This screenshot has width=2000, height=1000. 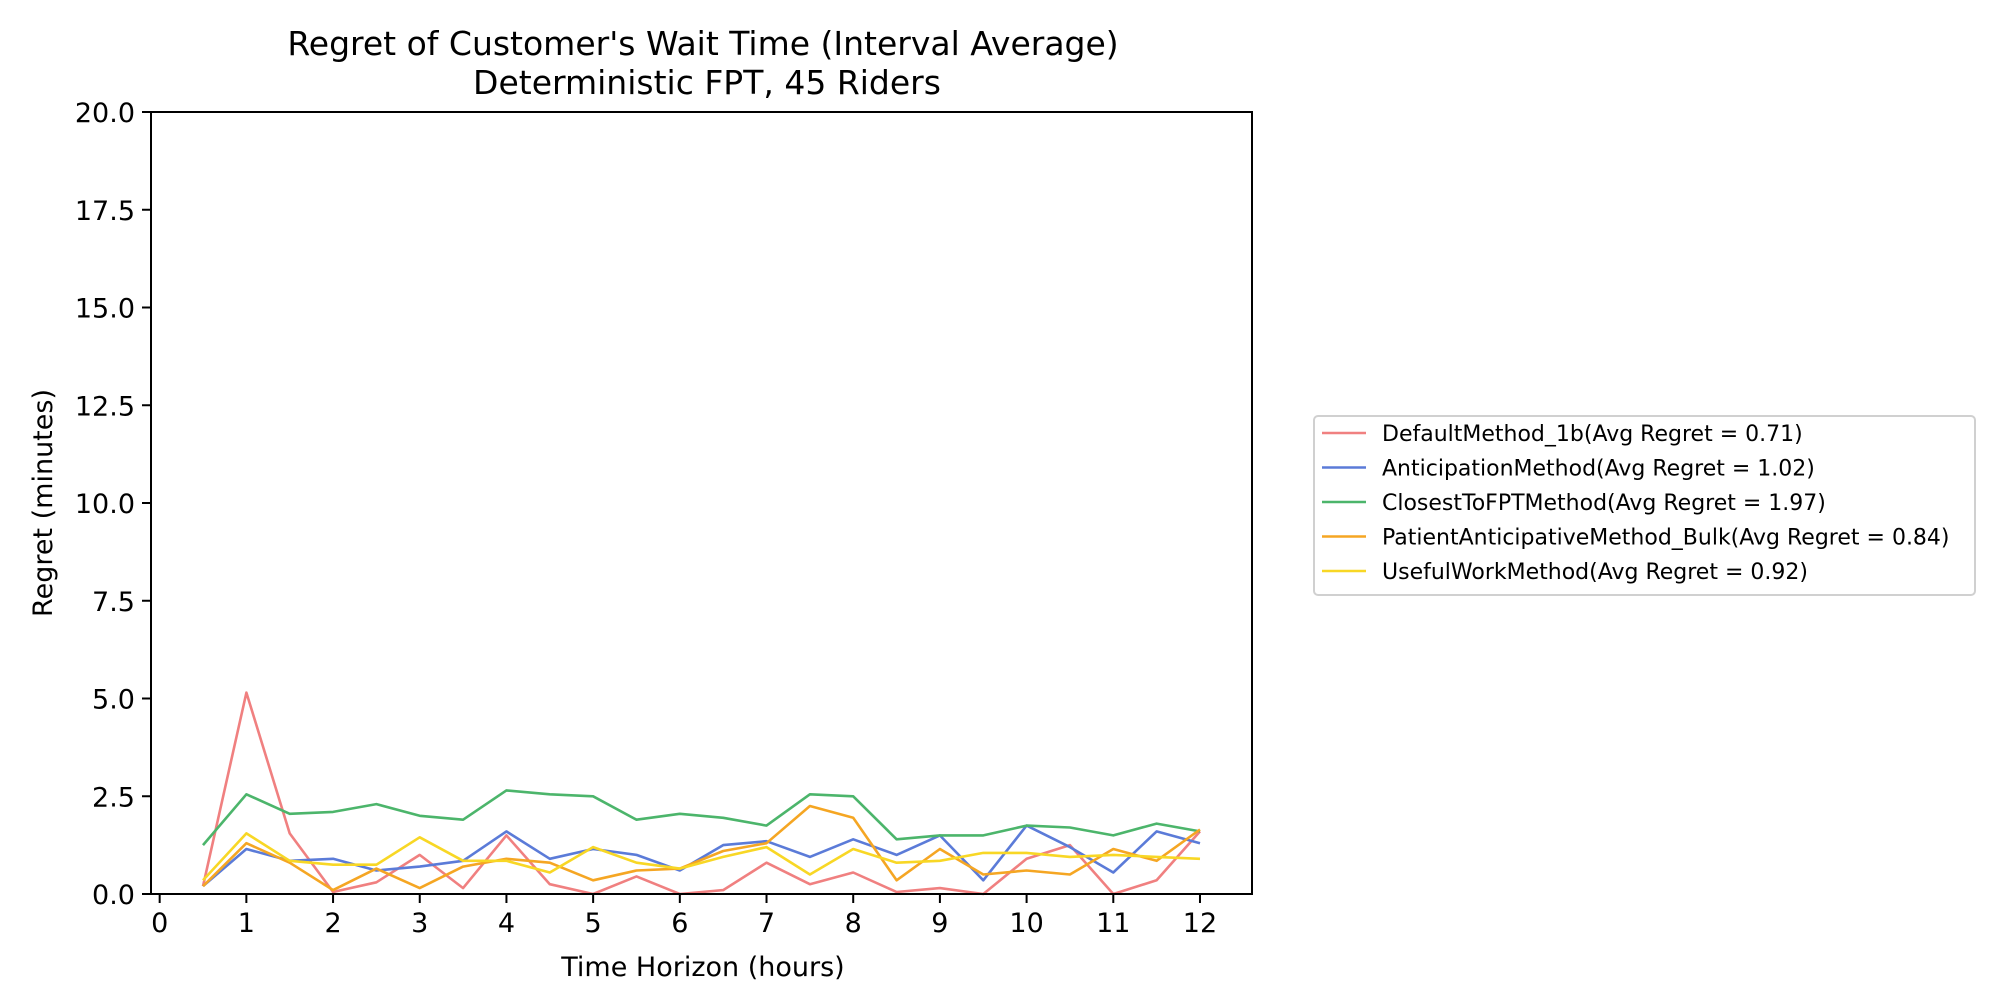 I want to click on x-tick-label: 7, so click(x=766, y=923).